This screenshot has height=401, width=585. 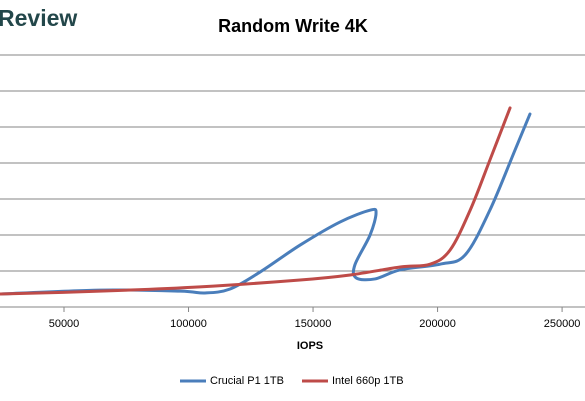 What do you see at coordinates (562, 324) in the screenshot?
I see `x-tick-label: 250000` at bounding box center [562, 324].